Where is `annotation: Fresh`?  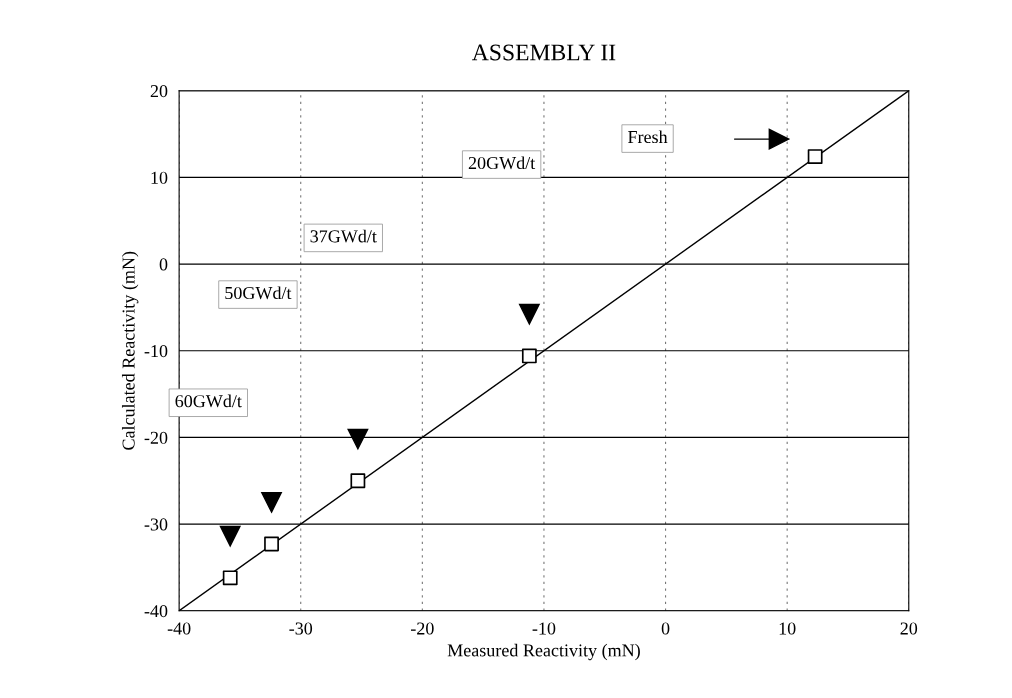
annotation: Fresh is located at coordinates (648, 137).